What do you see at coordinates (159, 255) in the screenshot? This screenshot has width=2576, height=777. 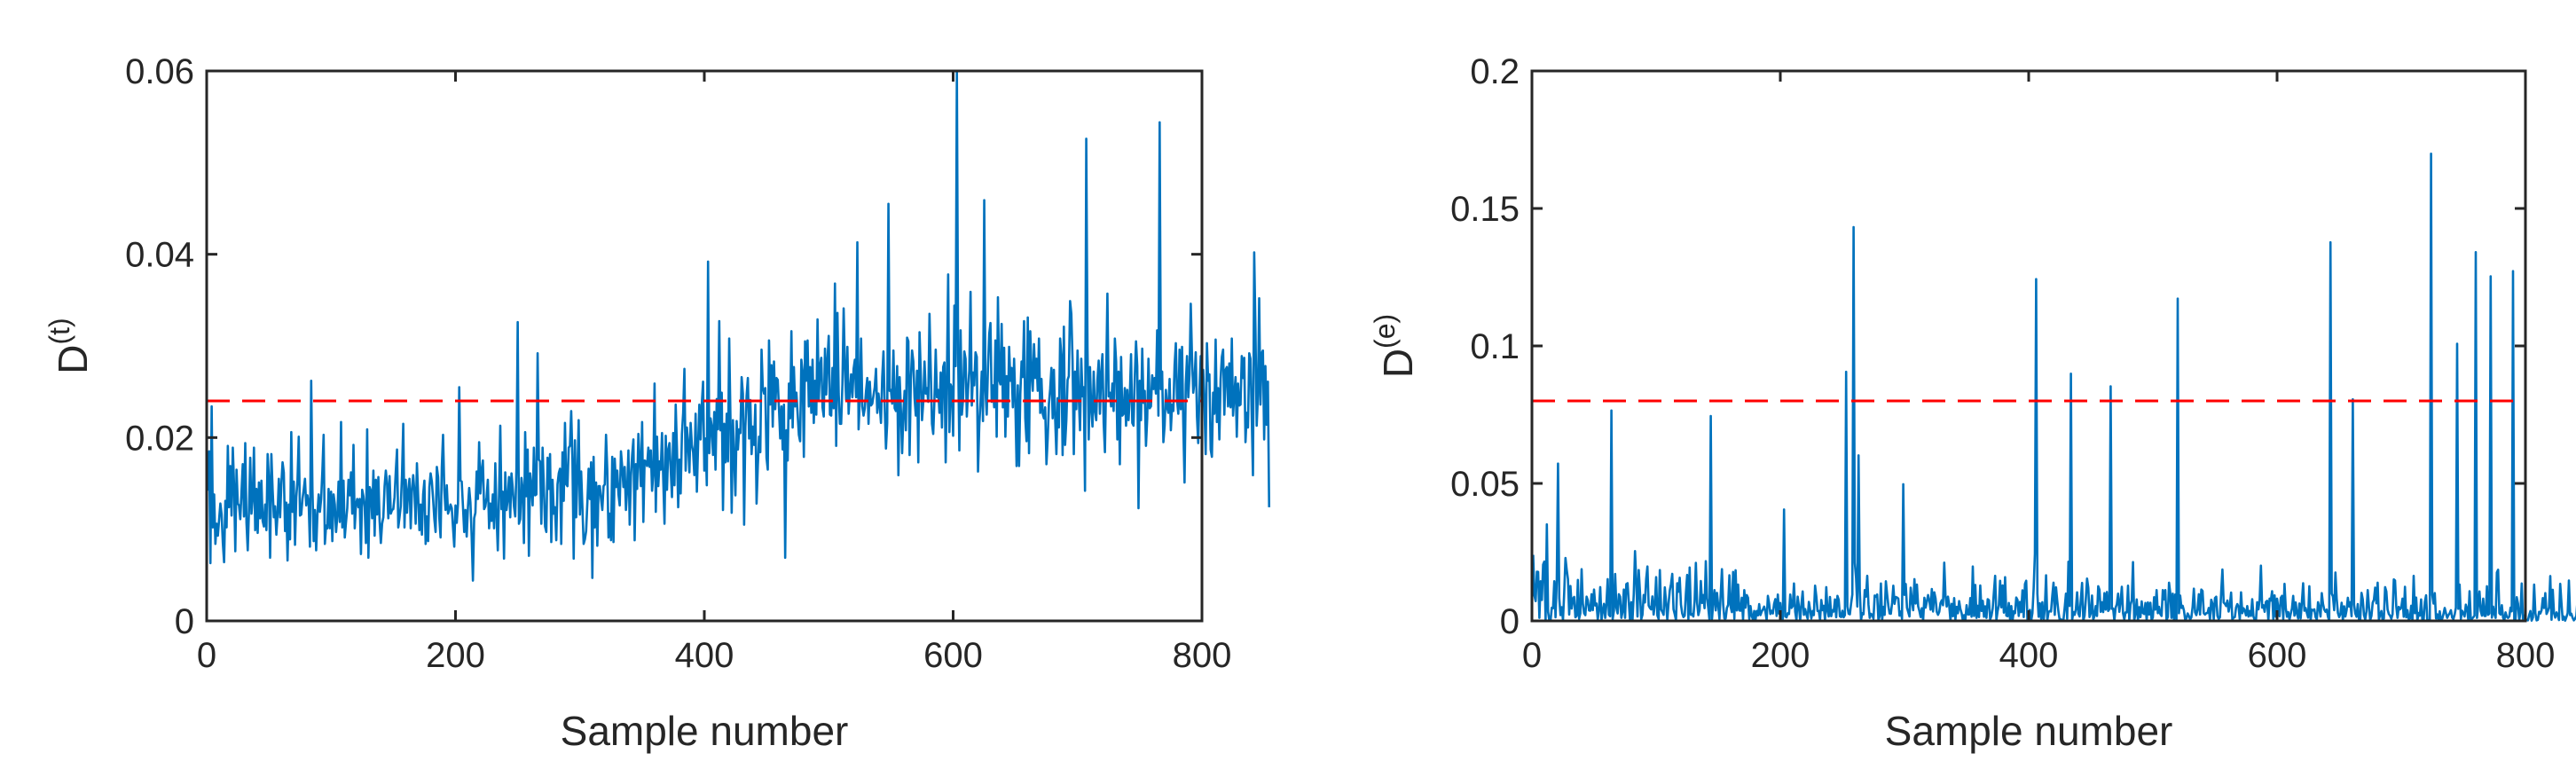 I see `y-tick-label: 0.04` at bounding box center [159, 255].